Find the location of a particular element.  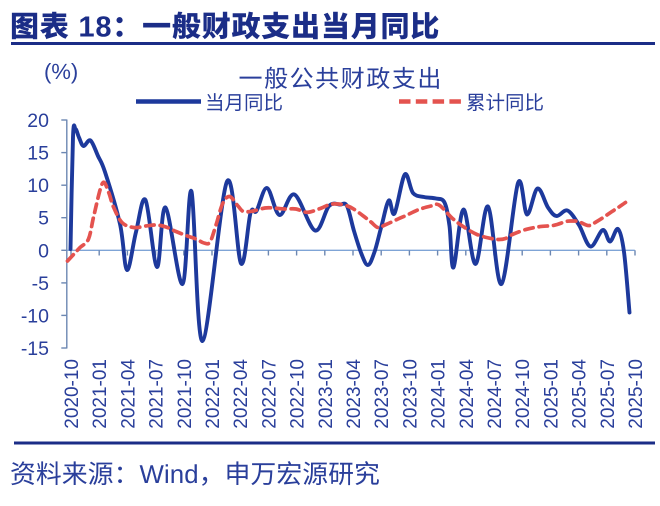

svg-text: 2022-01 is located at coordinates (213, 394).